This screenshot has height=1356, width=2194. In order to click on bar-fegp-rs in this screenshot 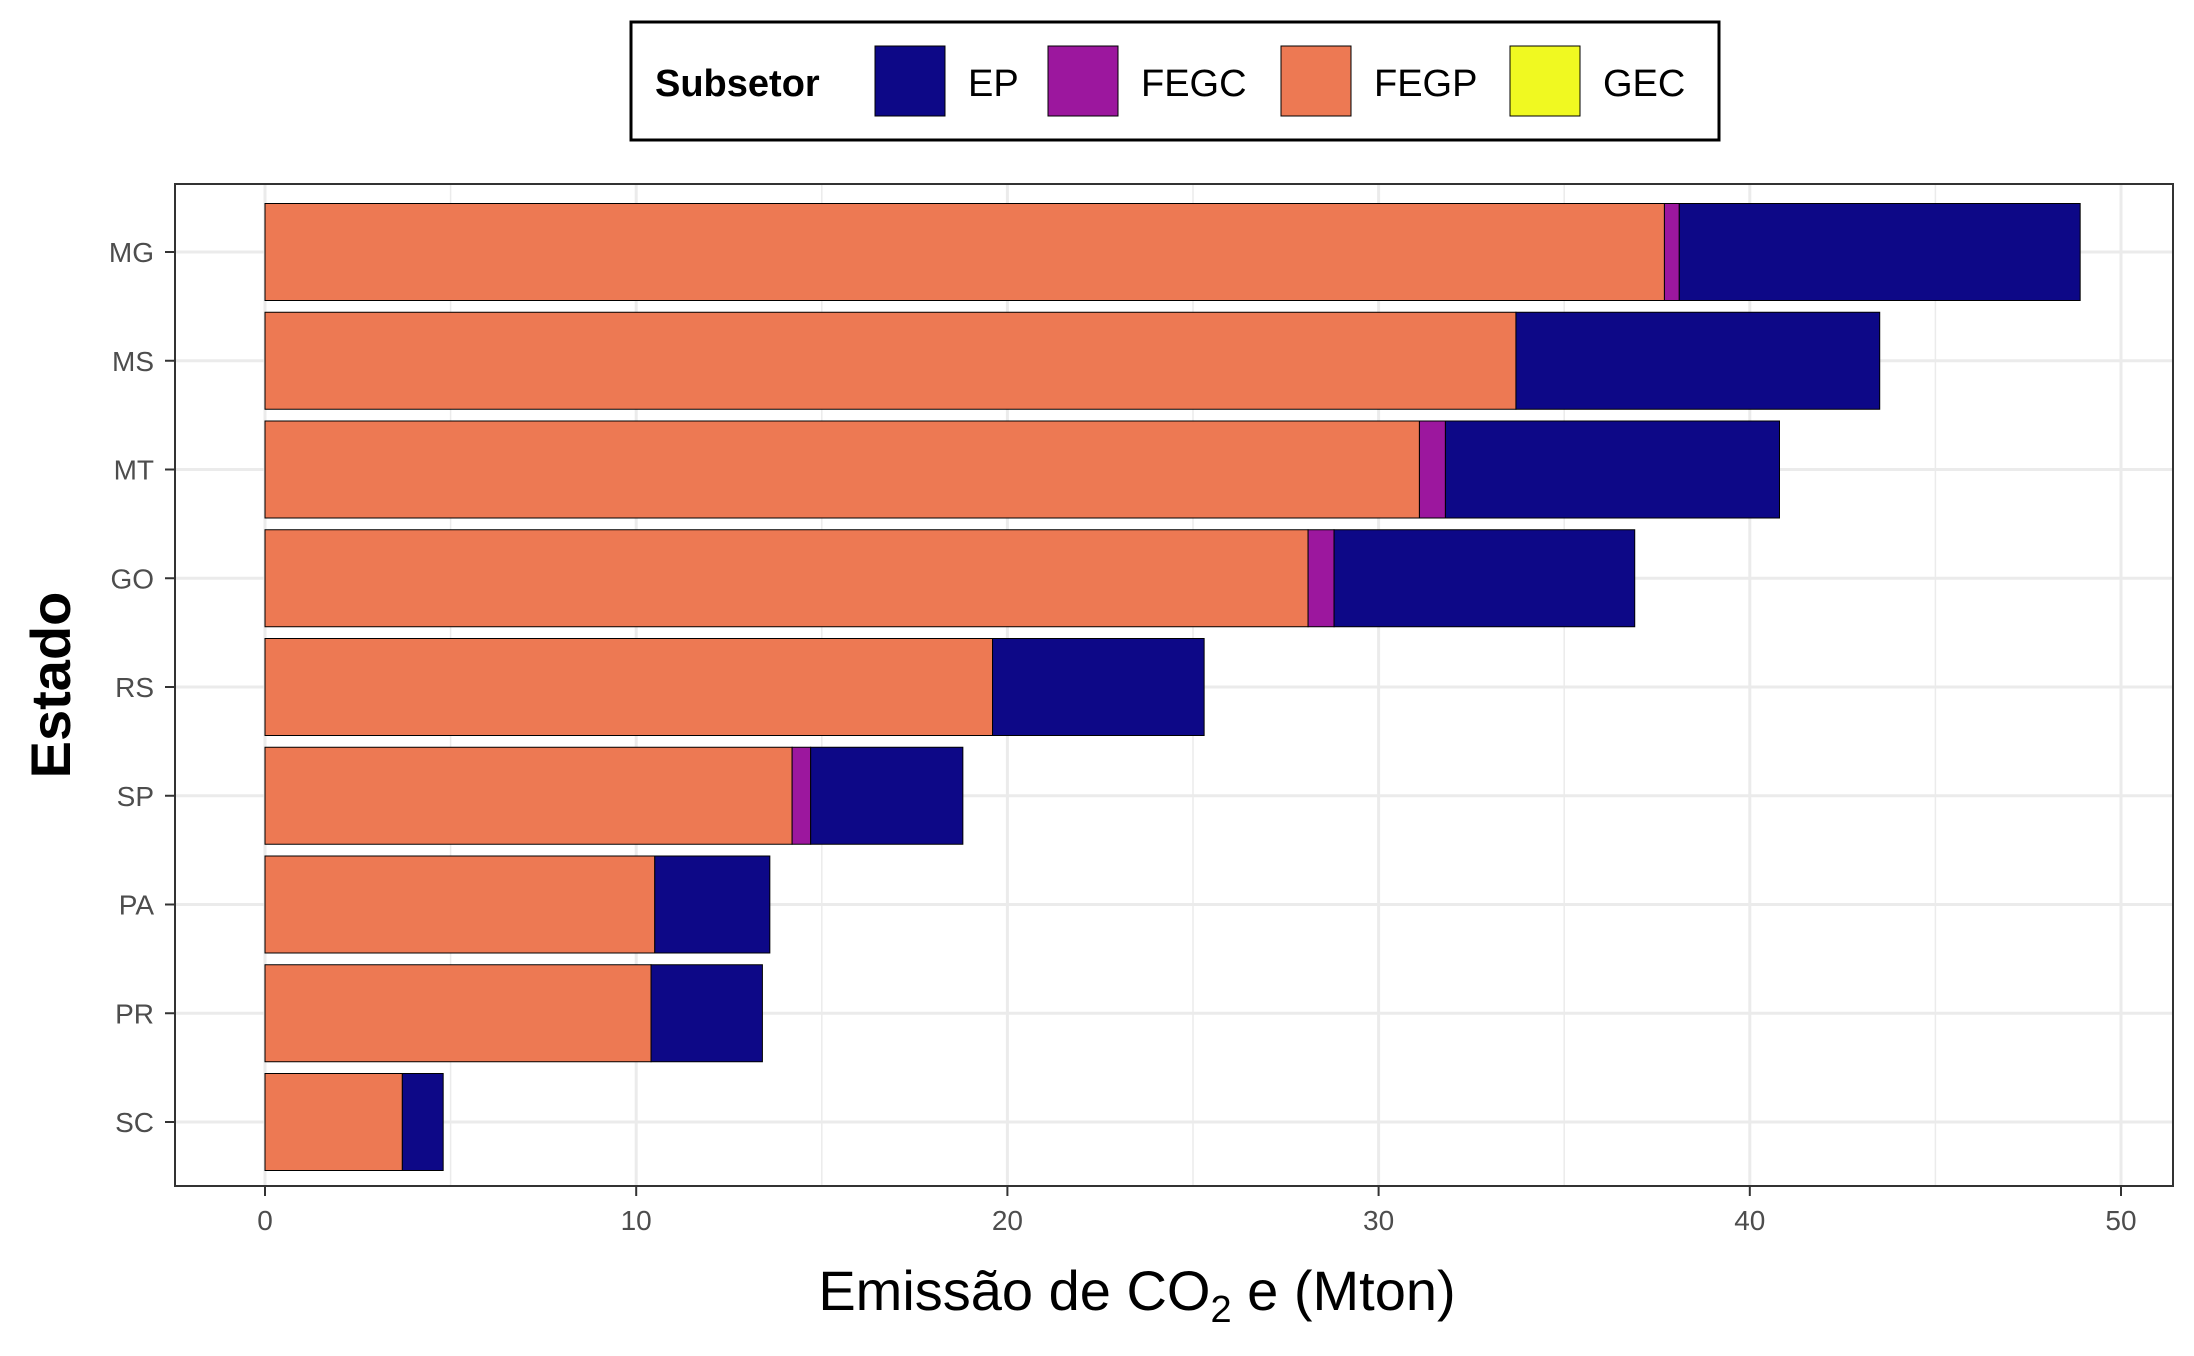, I will do `click(629, 687)`.